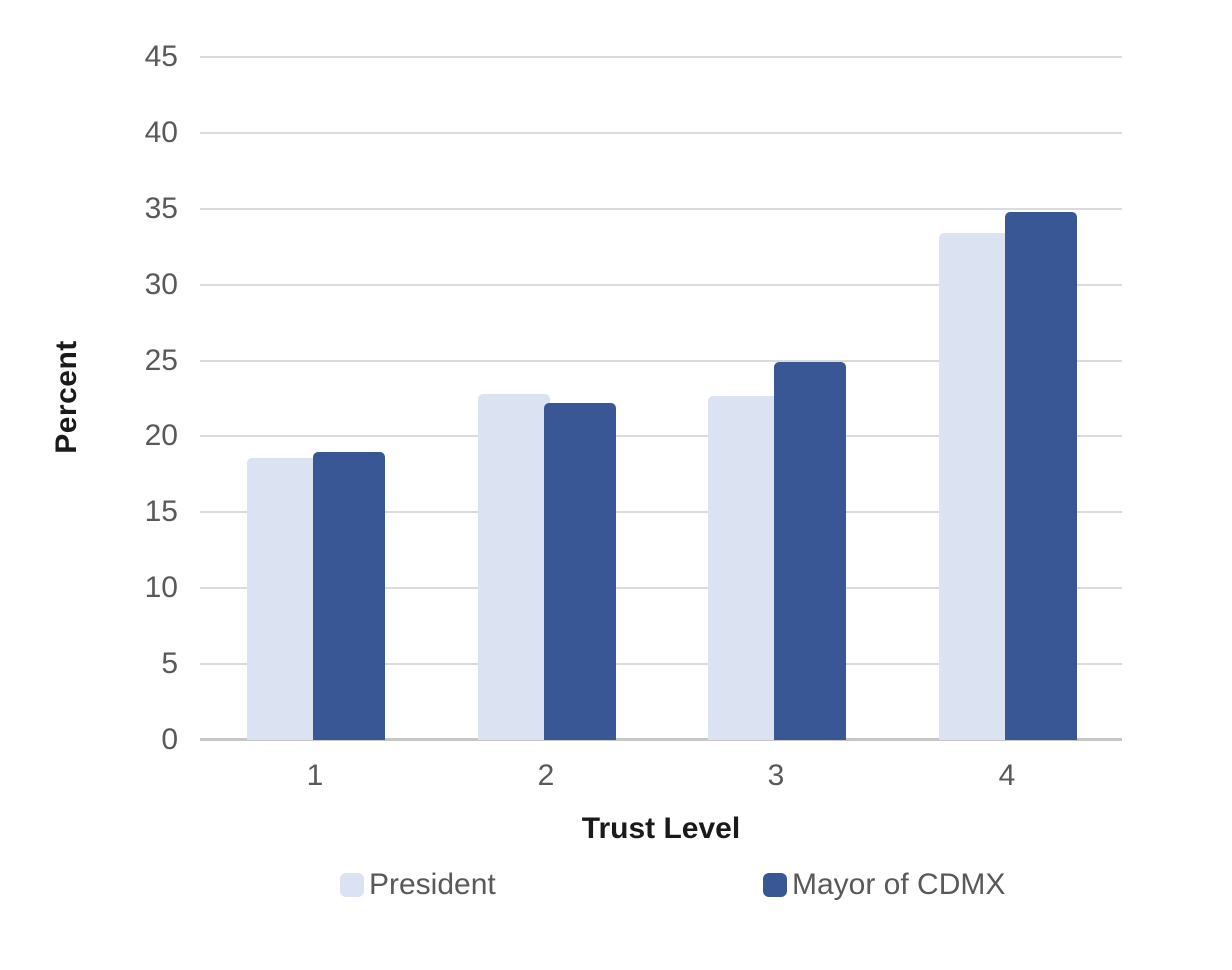  What do you see at coordinates (161, 284) in the screenshot?
I see `y-tick-label-30: 30` at bounding box center [161, 284].